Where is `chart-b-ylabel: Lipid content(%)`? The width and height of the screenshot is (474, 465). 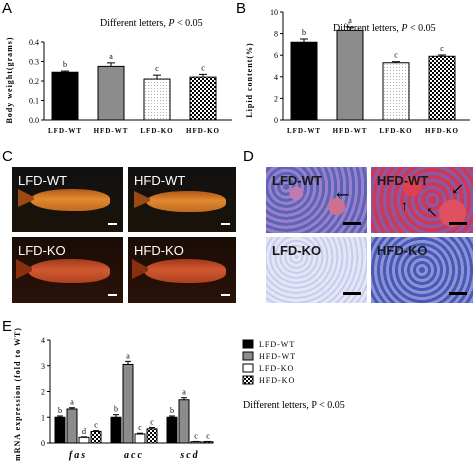 chart-b-ylabel: Lipid content(%) is located at coordinates (249, 79).